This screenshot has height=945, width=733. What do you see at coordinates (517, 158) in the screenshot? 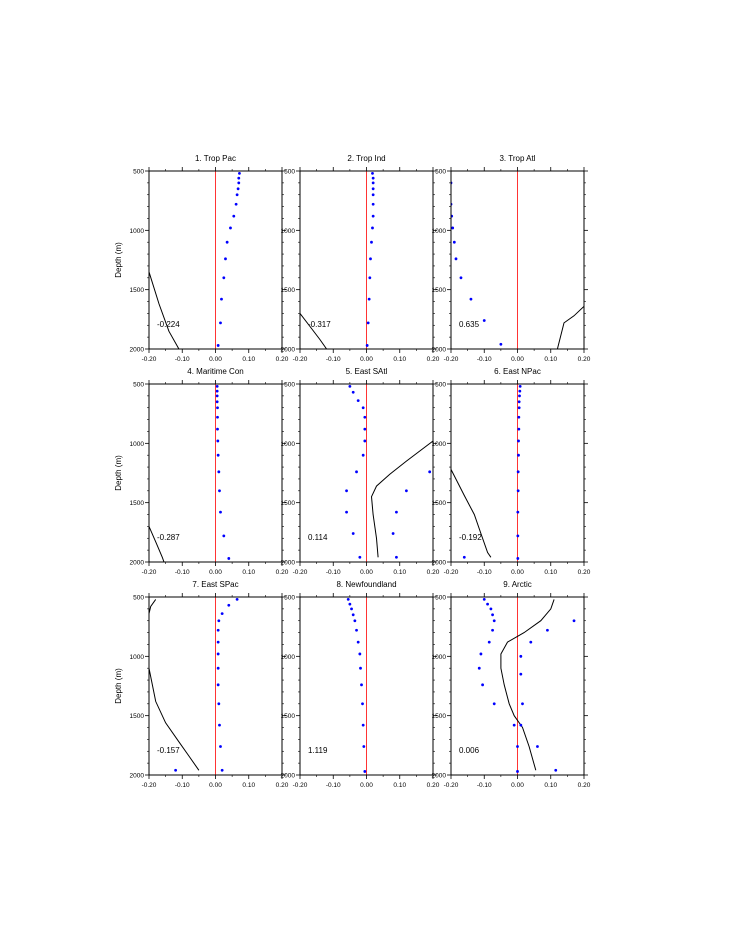
I see `panel-title: 3. Trop Atl` at bounding box center [517, 158].